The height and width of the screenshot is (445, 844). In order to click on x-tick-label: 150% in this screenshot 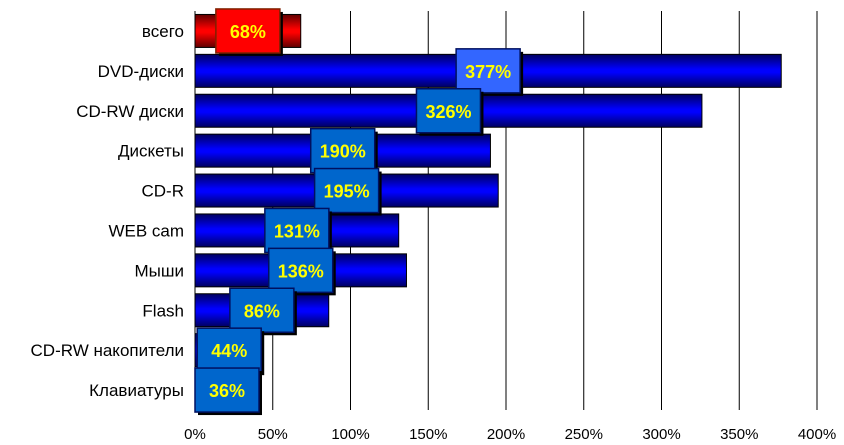, I will do `click(428, 434)`.